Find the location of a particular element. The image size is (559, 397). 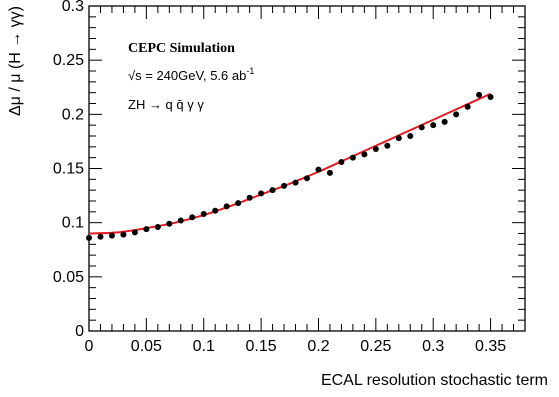

annotation-sqrt-s: √s is located at coordinates (135, 75).